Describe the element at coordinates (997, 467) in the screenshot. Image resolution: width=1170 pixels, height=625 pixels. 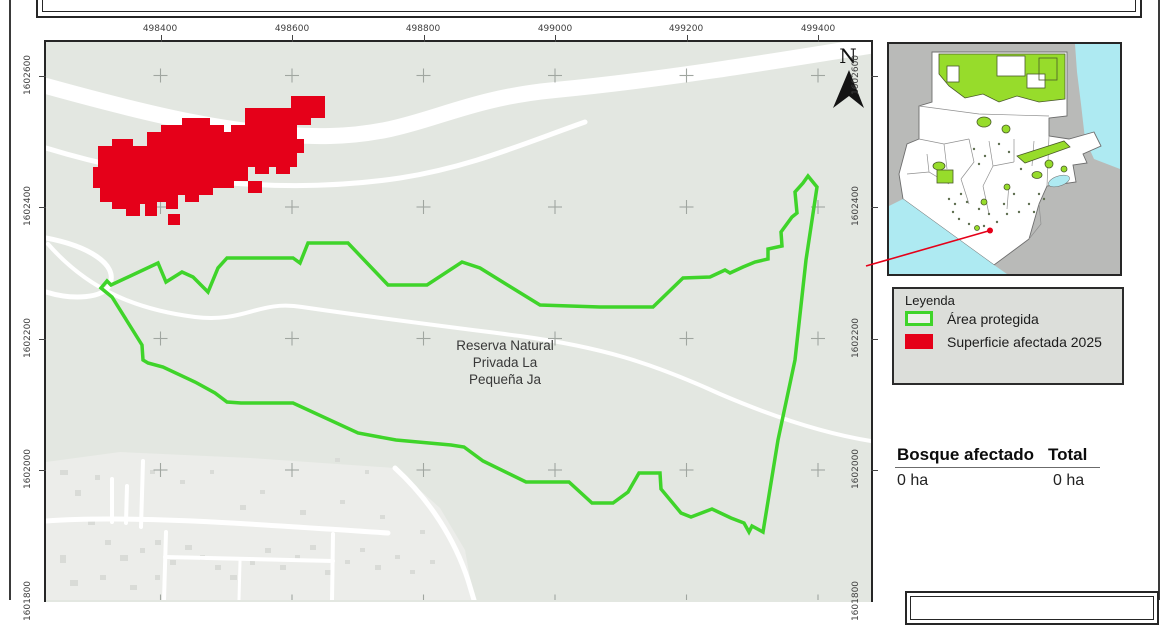
I see `stats-divider` at that location.